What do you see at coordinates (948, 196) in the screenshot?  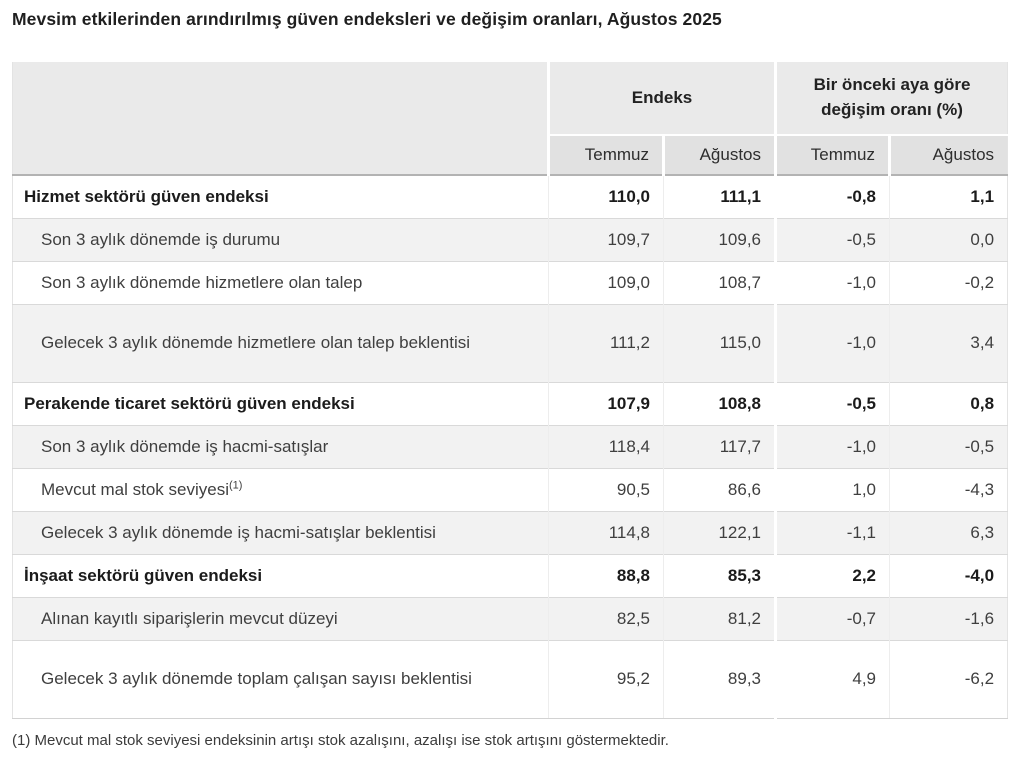 I see `value-cell: 1,1` at bounding box center [948, 196].